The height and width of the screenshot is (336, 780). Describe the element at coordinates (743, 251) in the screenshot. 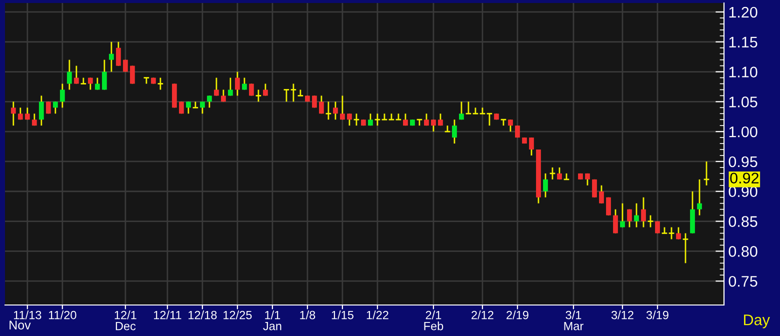

I see `y-tick-label: 0.80` at that location.